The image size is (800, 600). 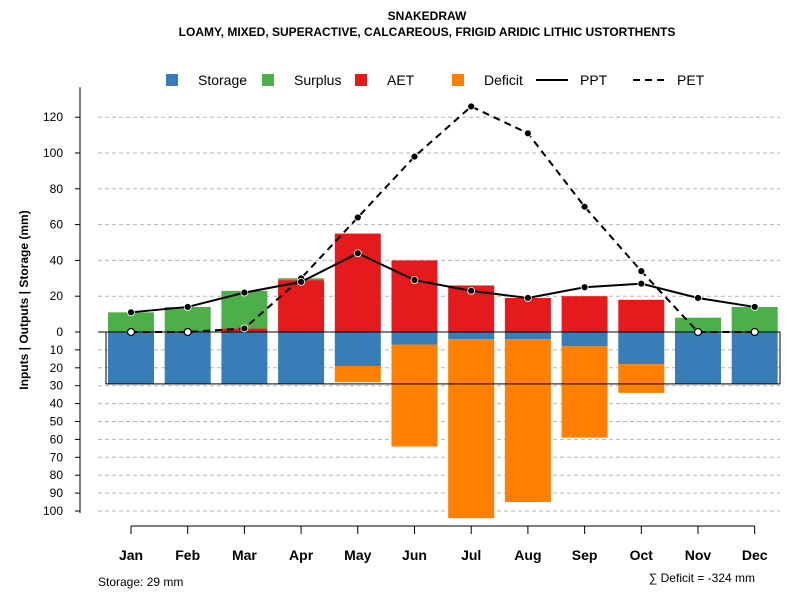 I want to click on bar-aet-jun, so click(x=414, y=296).